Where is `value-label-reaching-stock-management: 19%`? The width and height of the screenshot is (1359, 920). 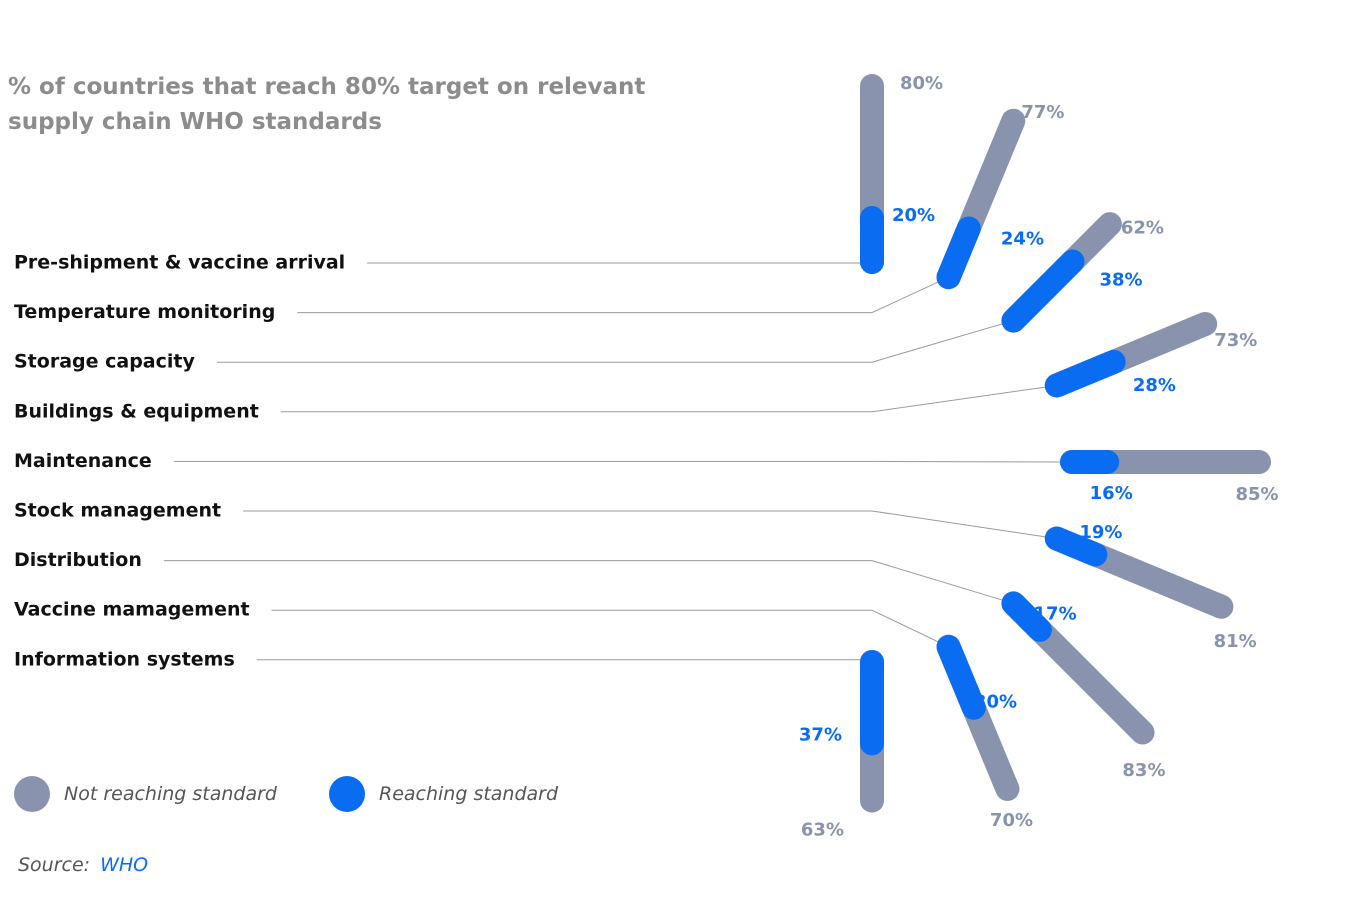
value-label-reaching-stock-management: 19% is located at coordinates (1100, 532).